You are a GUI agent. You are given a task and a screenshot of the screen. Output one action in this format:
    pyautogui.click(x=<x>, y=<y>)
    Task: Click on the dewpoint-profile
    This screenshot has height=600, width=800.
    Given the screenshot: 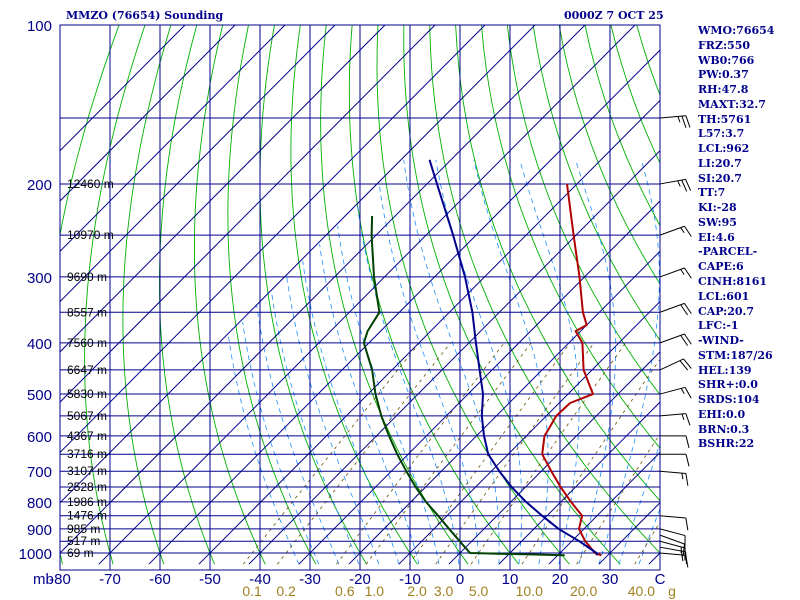 What is the action you would take?
    pyautogui.click(x=513, y=357)
    